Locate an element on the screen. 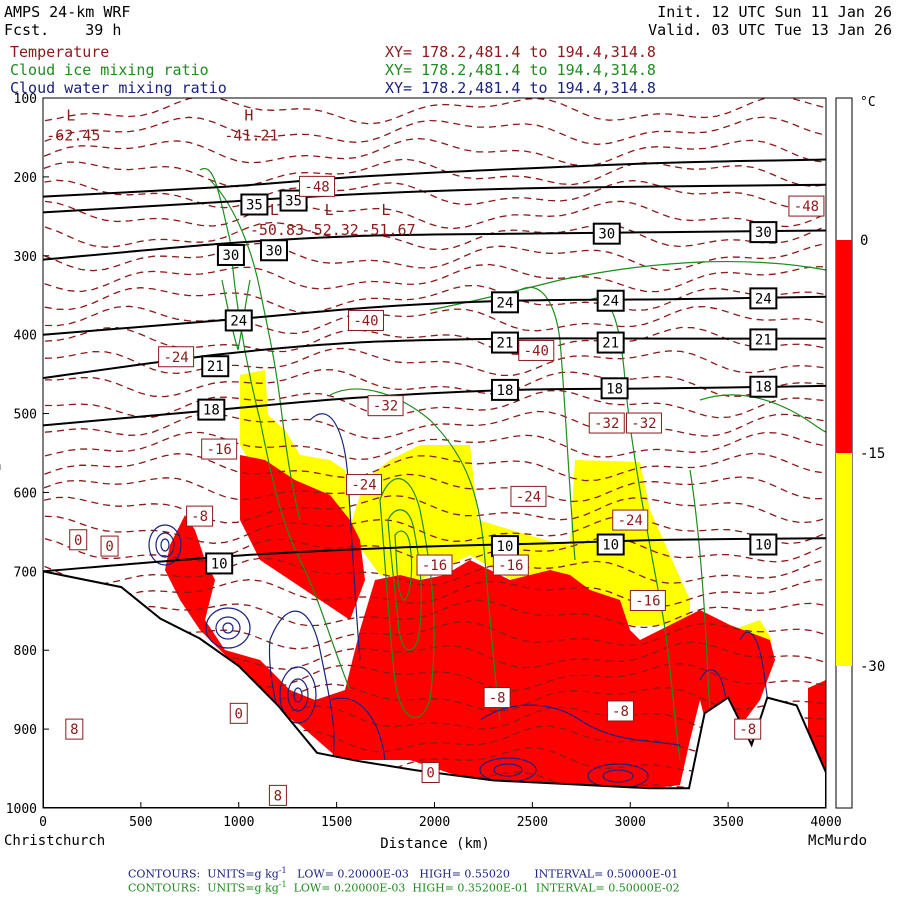 The height and width of the screenshot is (900, 900). fcst-value: 39 h is located at coordinates (103, 30).